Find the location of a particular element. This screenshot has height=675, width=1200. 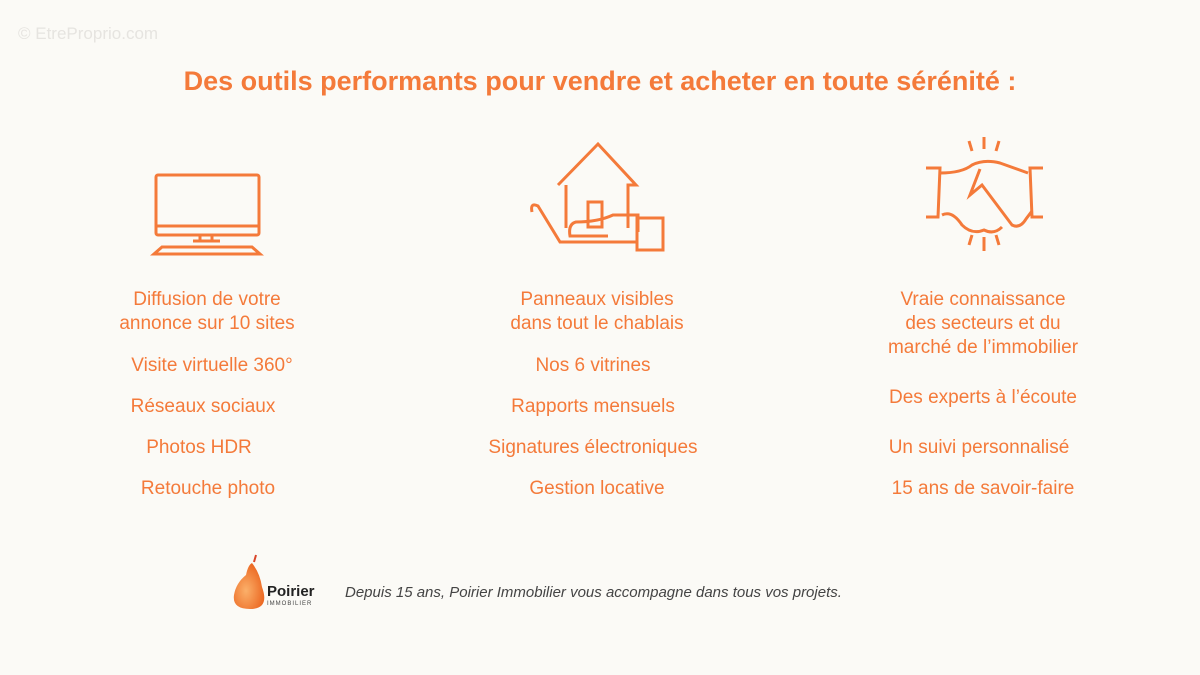

logo-sub: IMMOBILIER is located at coordinates (290, 604).